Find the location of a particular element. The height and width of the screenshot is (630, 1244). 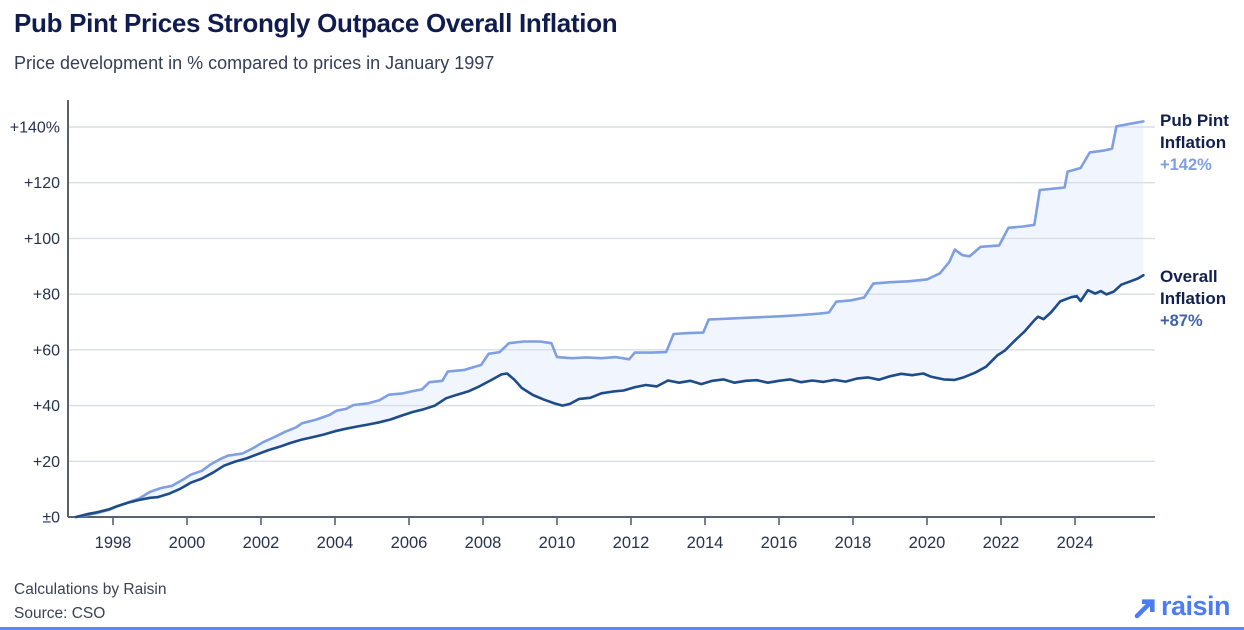

y-axis-label: +120 is located at coordinates (42, 183).